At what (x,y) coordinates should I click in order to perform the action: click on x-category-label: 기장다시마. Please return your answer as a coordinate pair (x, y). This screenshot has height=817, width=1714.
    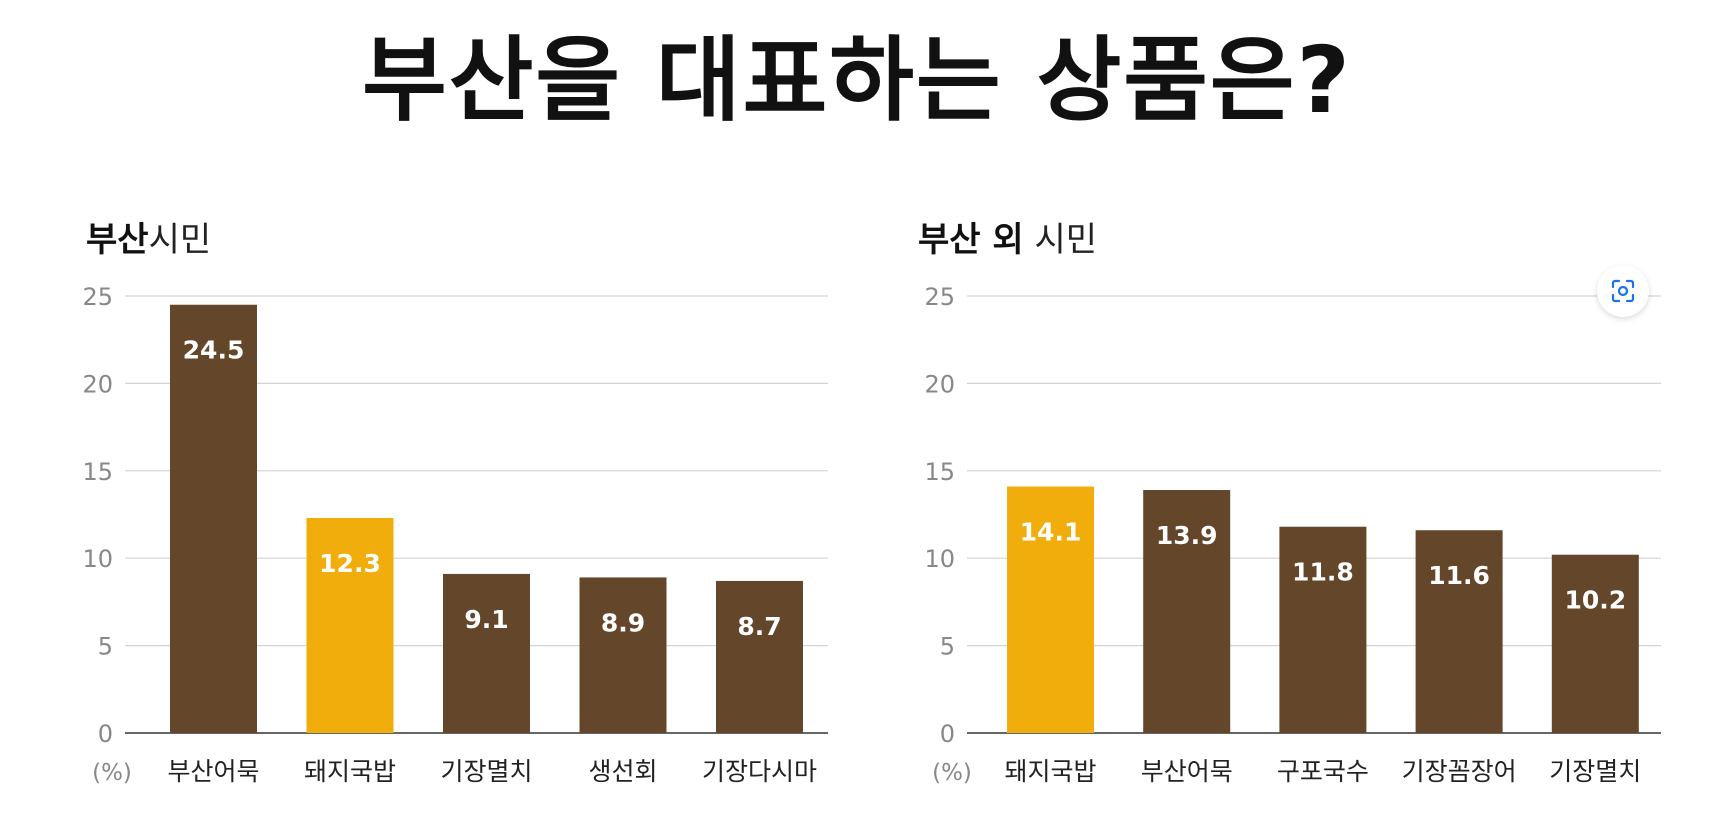
    Looking at the image, I should click on (759, 771).